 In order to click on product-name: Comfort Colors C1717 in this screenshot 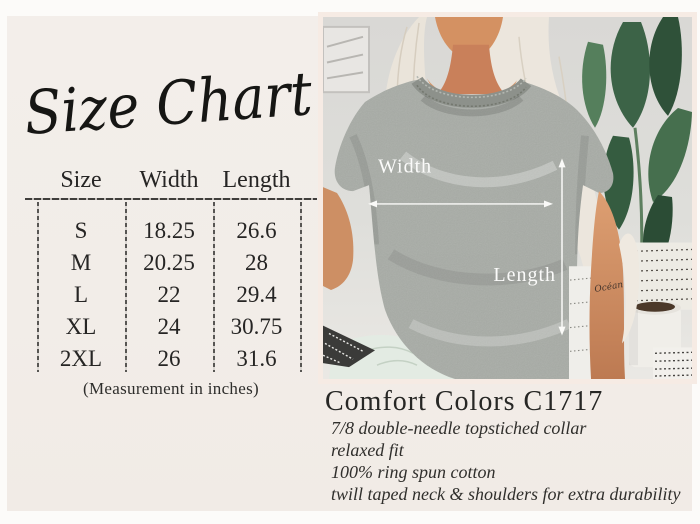, I will do `click(464, 401)`.